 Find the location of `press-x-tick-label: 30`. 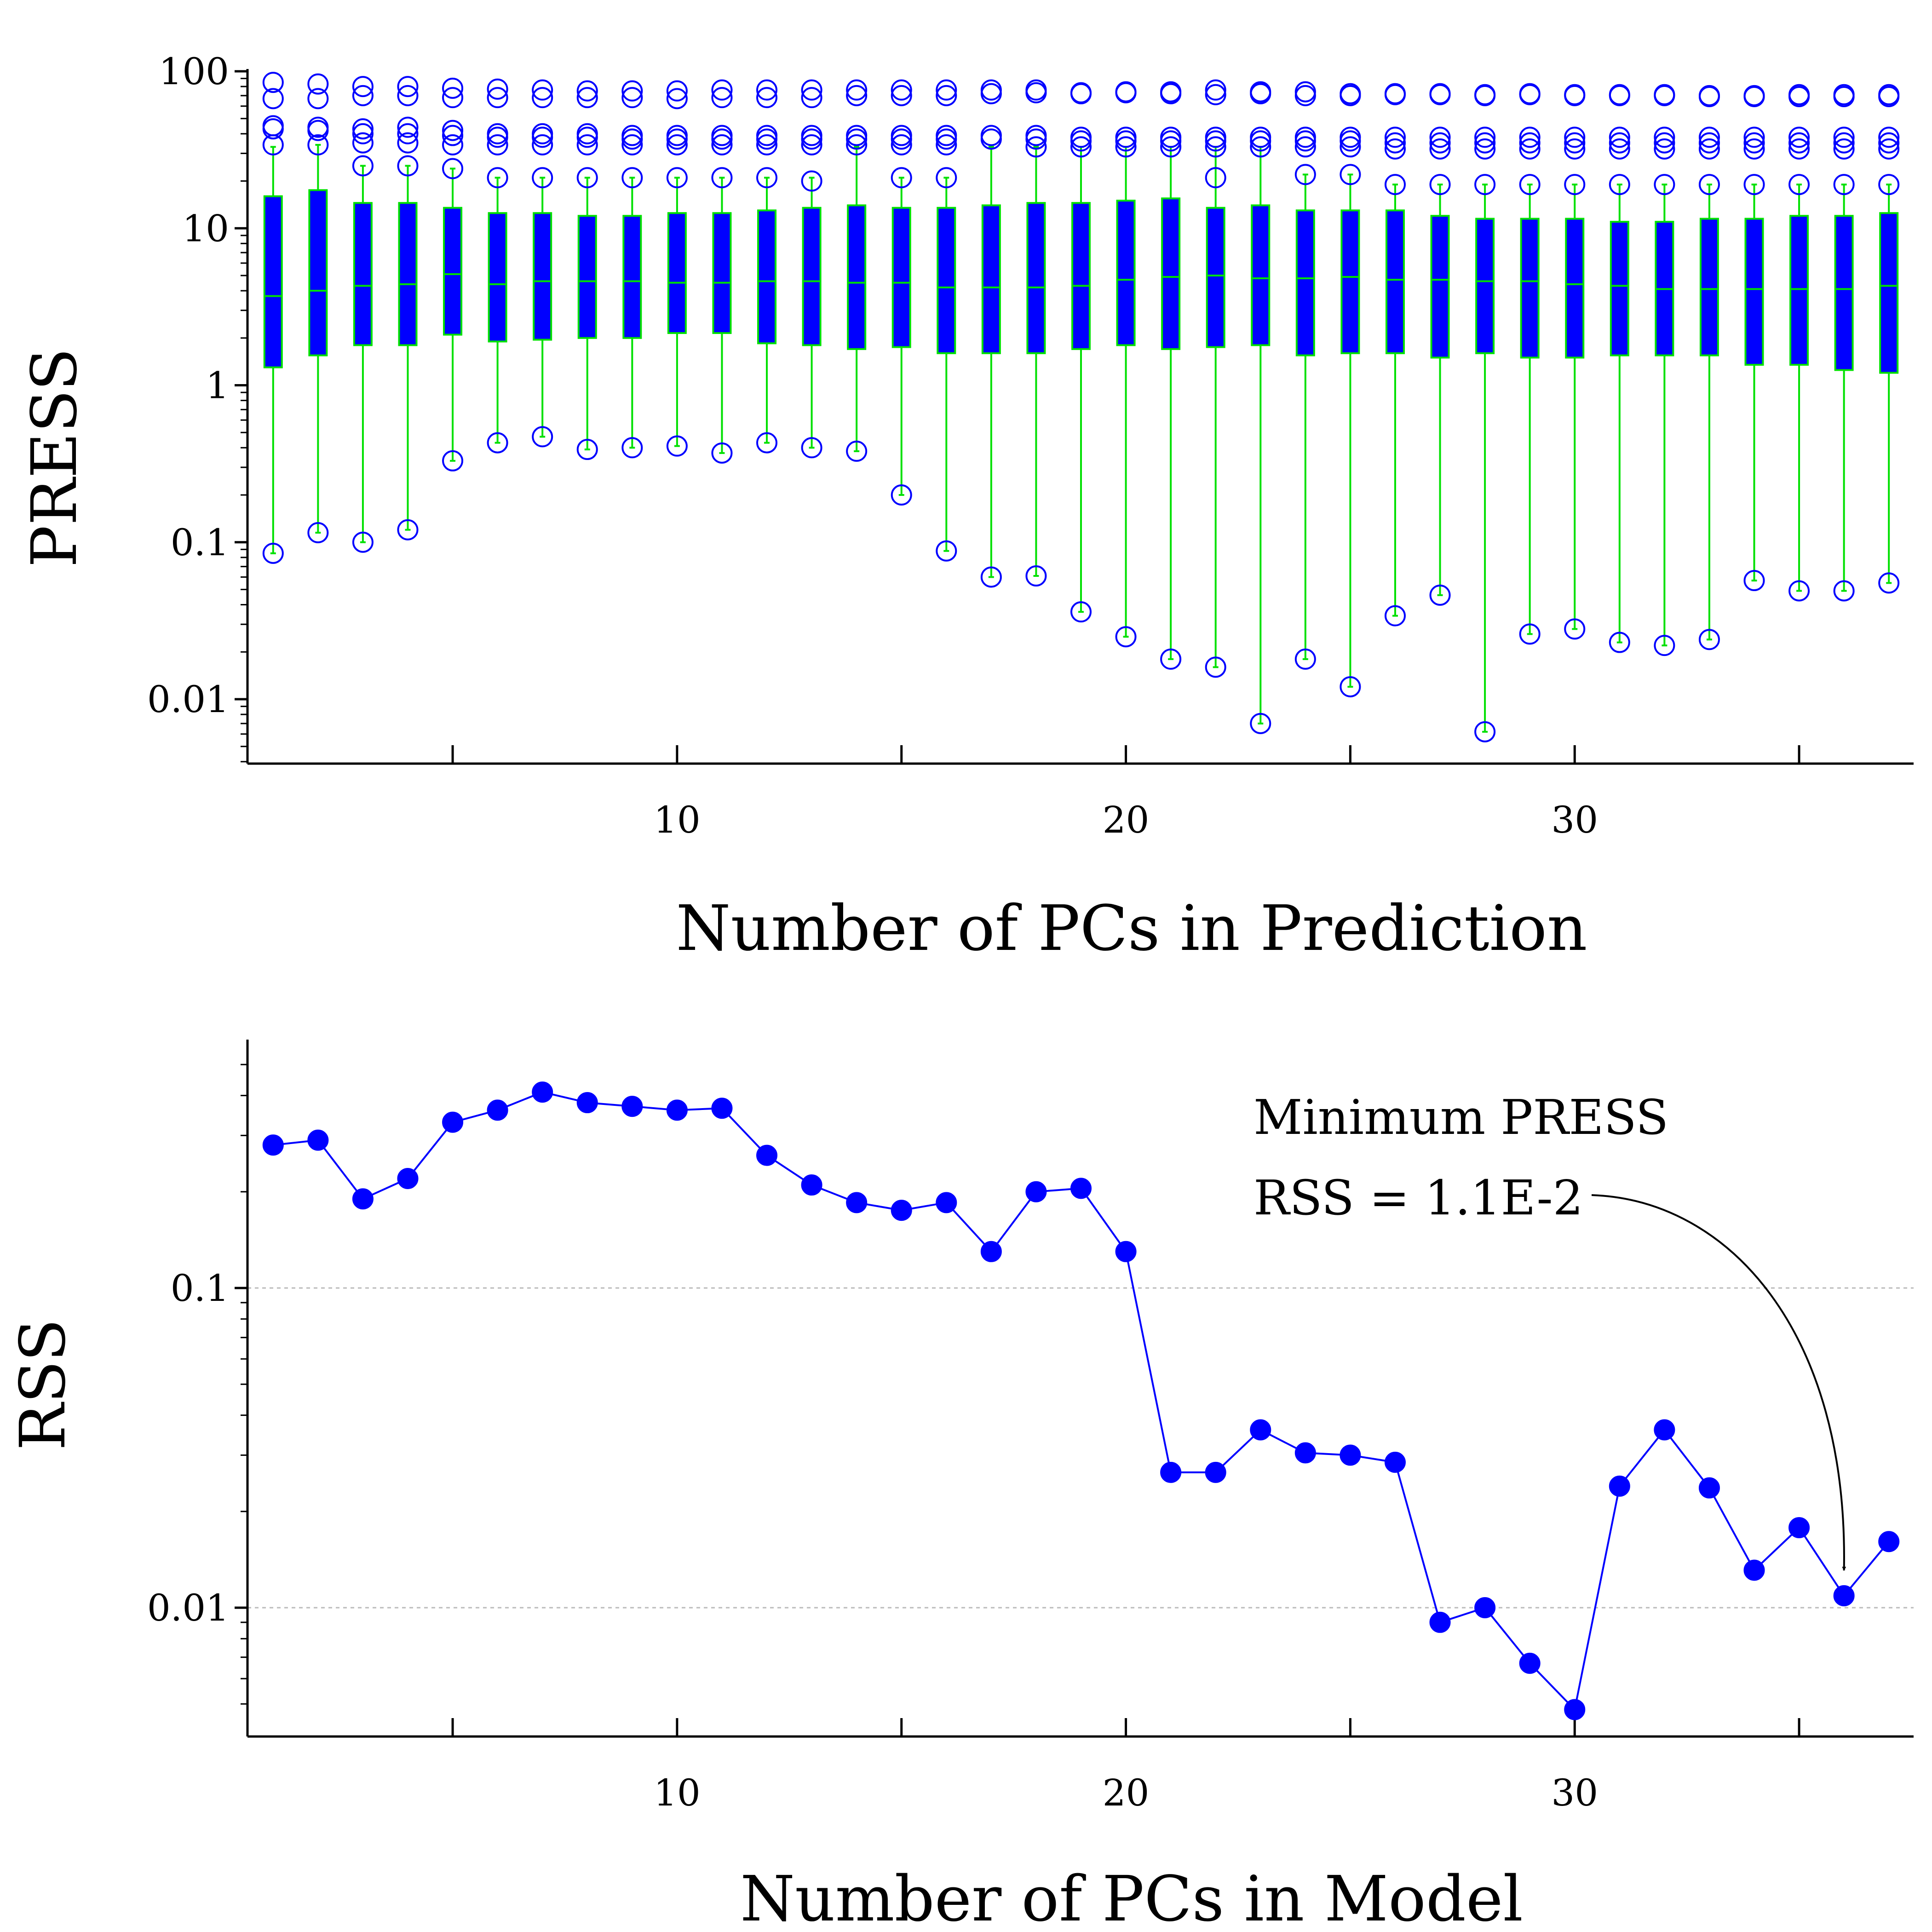

press-x-tick-label: 30 is located at coordinates (1574, 820).